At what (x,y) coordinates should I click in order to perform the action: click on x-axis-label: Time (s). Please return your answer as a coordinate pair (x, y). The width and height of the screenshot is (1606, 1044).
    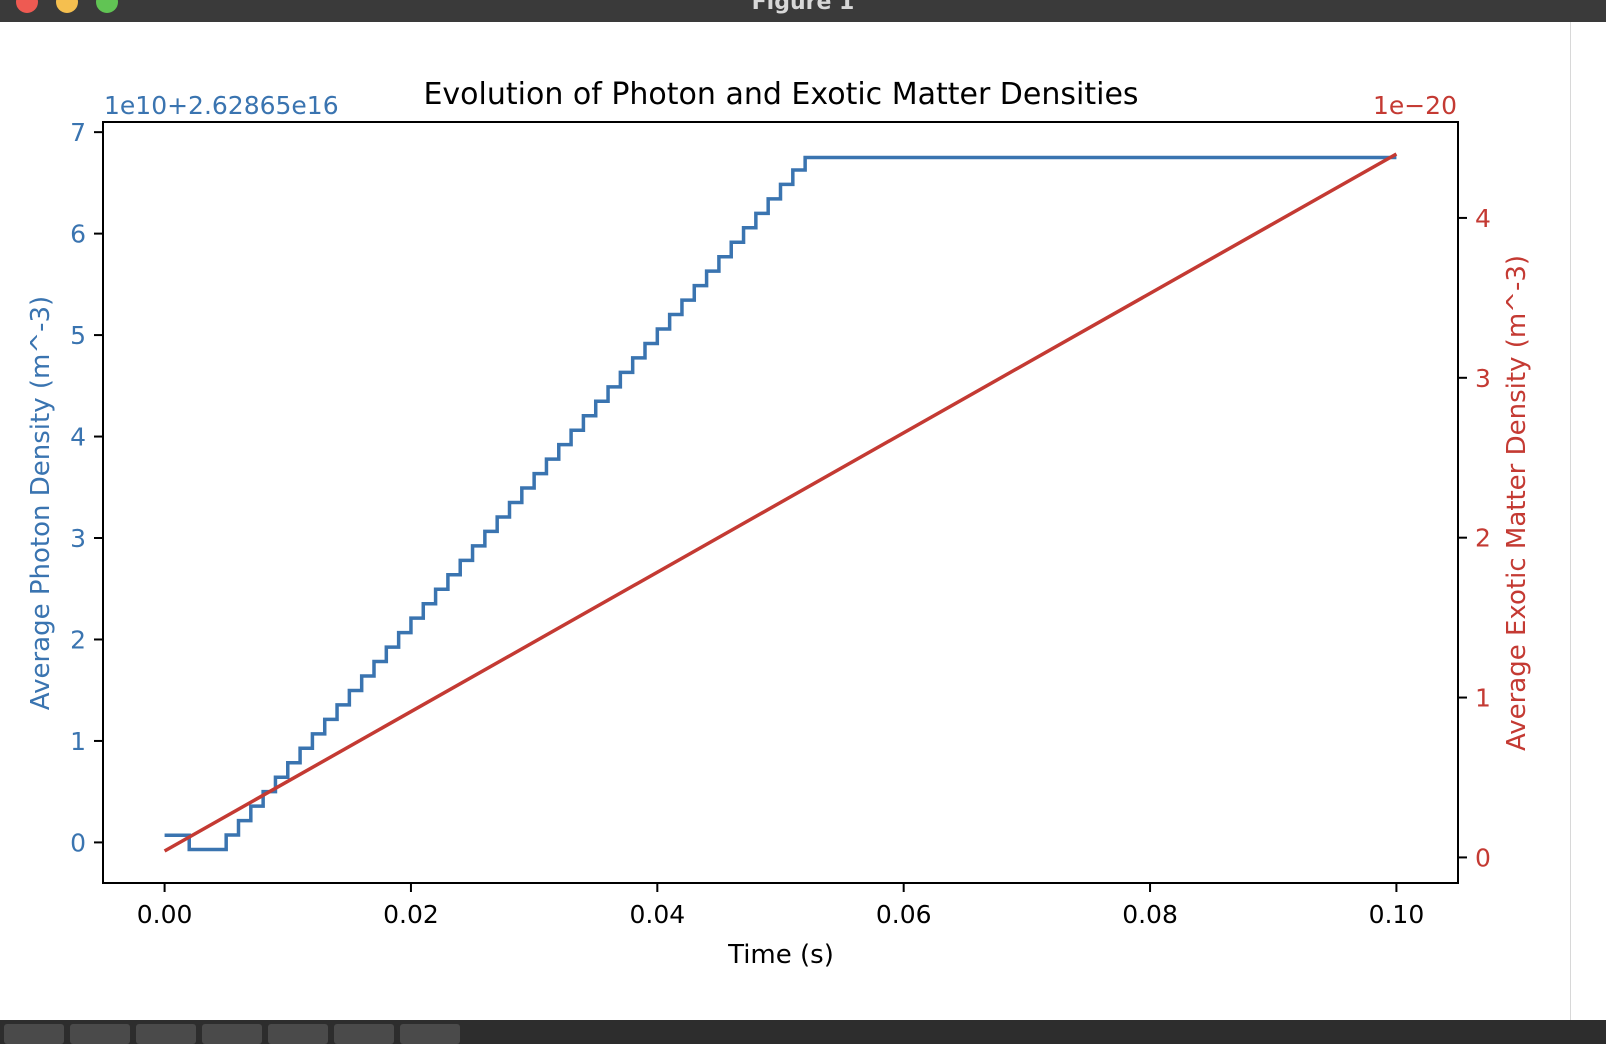
    Looking at the image, I should click on (780, 955).